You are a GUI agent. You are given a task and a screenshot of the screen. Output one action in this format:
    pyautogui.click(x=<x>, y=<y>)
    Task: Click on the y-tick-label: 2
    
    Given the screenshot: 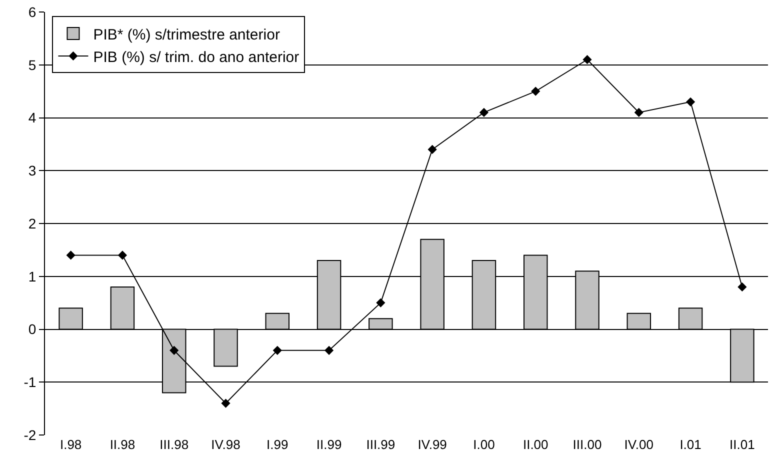 What is the action you would take?
    pyautogui.click(x=32, y=223)
    